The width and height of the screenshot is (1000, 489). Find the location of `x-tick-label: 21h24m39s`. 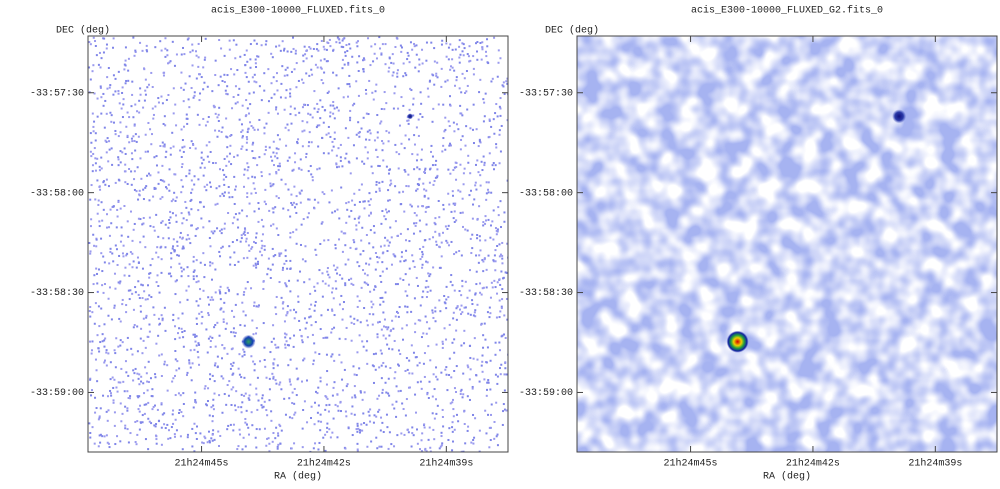

x-tick-label: 21h24m39s is located at coordinates (935, 464).